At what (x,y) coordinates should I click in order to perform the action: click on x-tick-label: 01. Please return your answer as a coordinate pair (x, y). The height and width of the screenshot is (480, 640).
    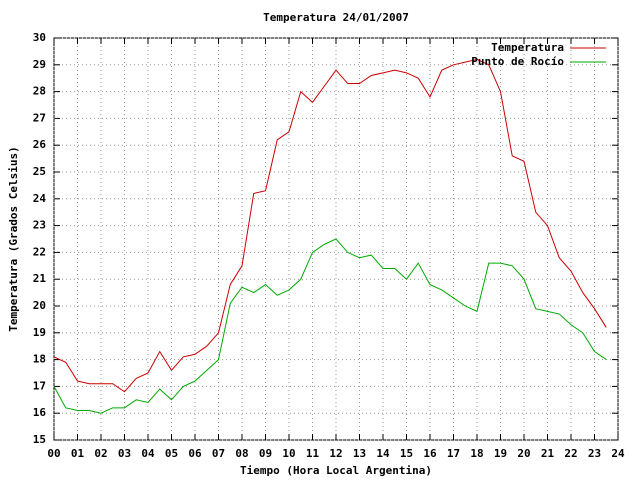
    Looking at the image, I should click on (78, 453).